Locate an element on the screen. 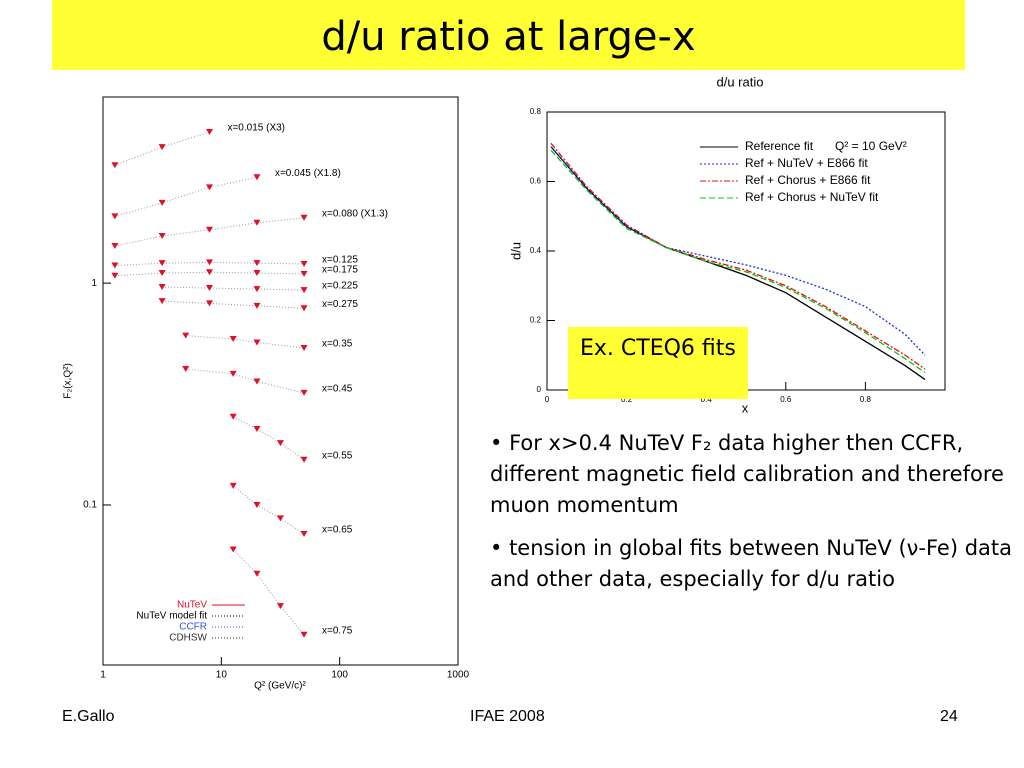 Image resolution: width=1024 pixels, height=768 pixels. x-tick-label: 0.2 is located at coordinates (627, 399).